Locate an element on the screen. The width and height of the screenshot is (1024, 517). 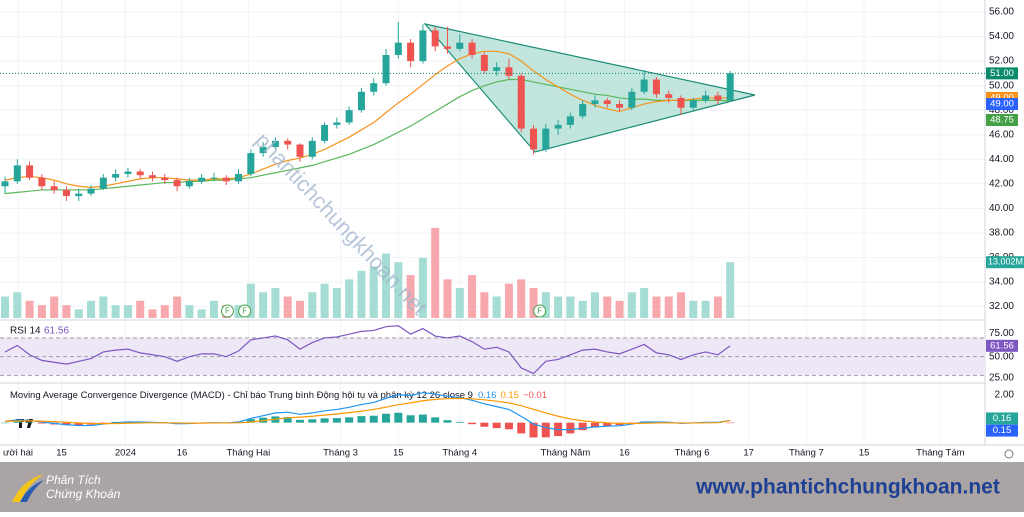
settings-icon is located at coordinates (1009, 454).